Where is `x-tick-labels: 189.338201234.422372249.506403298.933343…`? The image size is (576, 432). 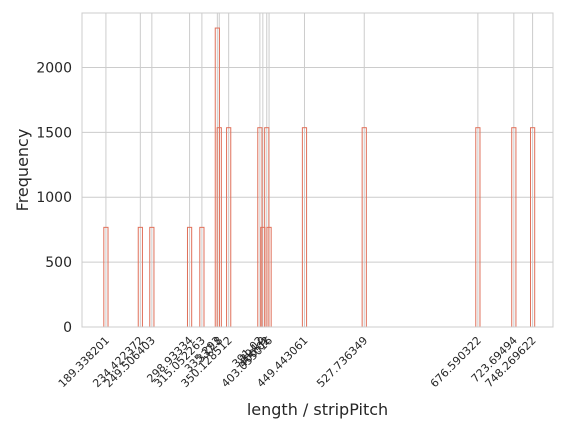 x-tick-labels: 189.338201234.422372249.506403298.933343… is located at coordinates (297, 362).